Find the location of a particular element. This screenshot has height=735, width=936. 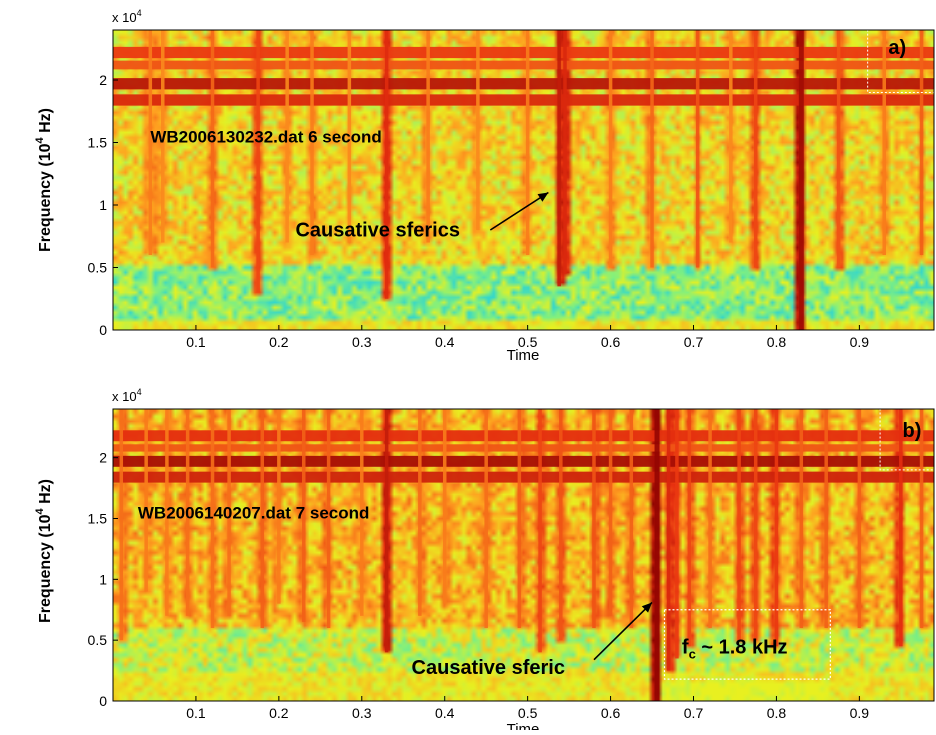

x-tick-label-b-0: 0.1 is located at coordinates (196, 713).